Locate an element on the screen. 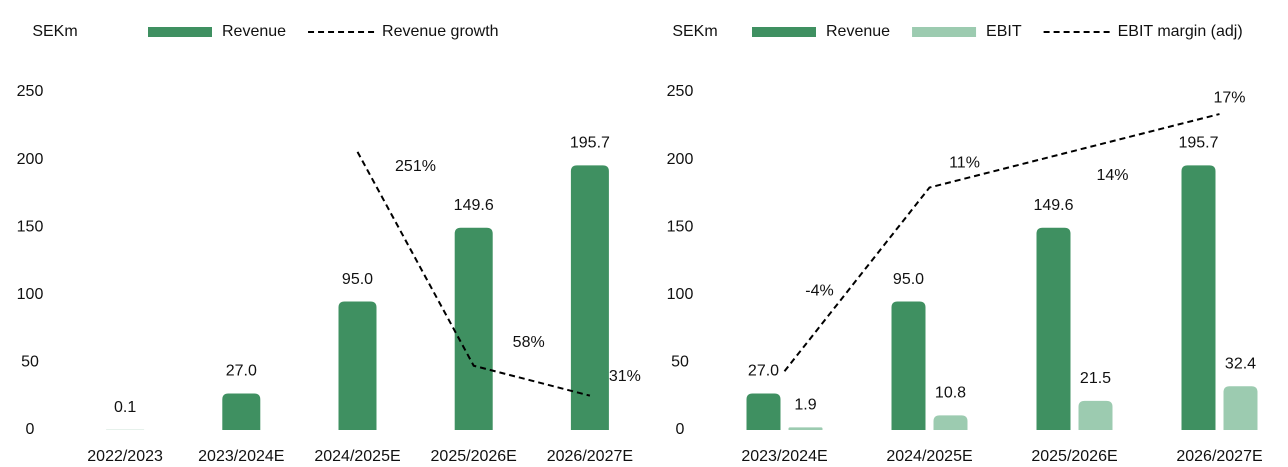 Image resolution: width=1288 pixels, height=467 pixels. line-value-label: 31% is located at coordinates (625, 376).